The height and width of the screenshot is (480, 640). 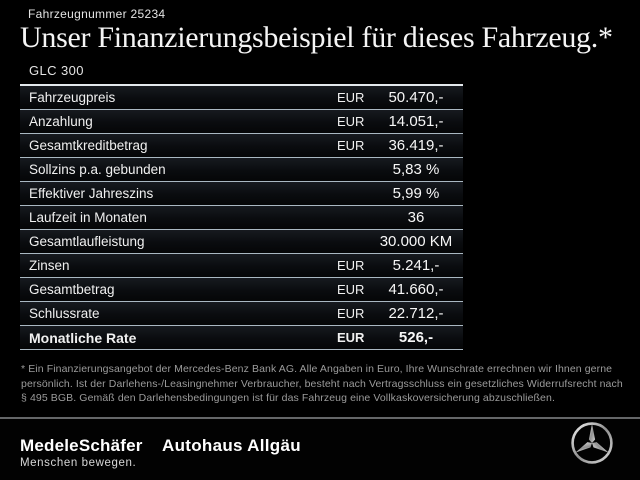 I want to click on dealer-branch-name: Autohaus Allgäu, so click(x=231, y=445).